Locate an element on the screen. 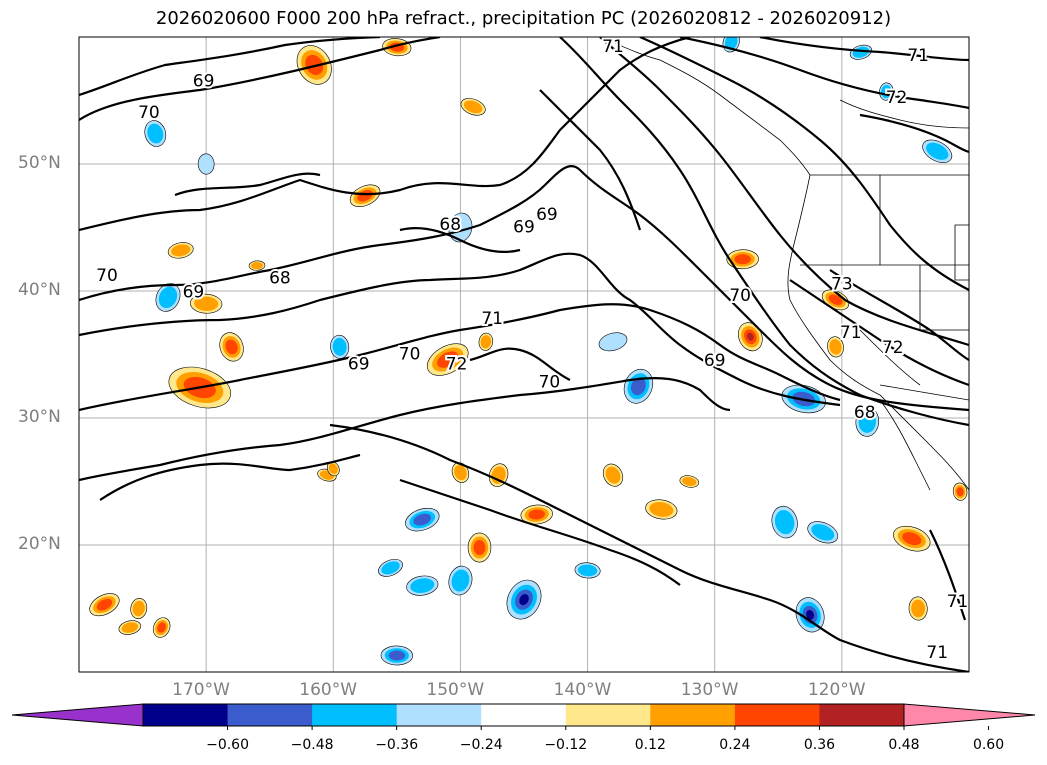 The width and height of the screenshot is (1047, 765). colorbar-extend-low is located at coordinates (77, 715).